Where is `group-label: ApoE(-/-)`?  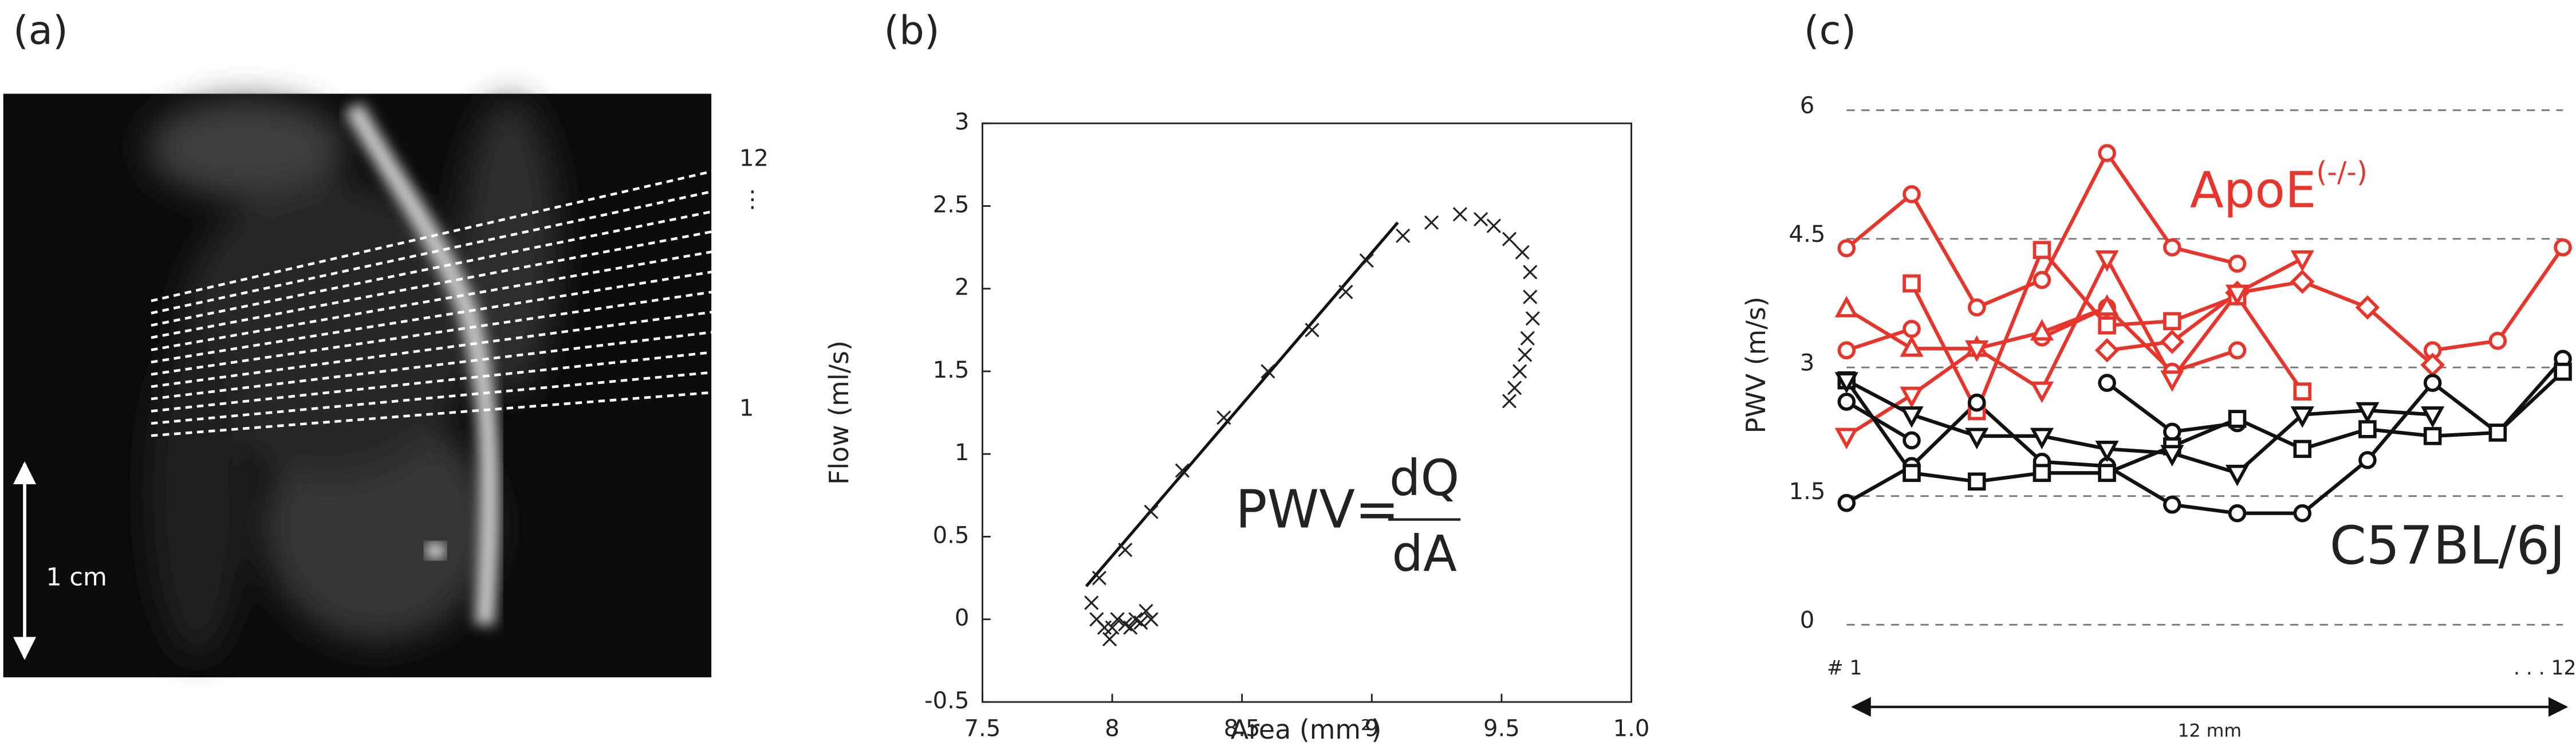 group-label: ApoE(-/-) is located at coordinates (2279, 187).